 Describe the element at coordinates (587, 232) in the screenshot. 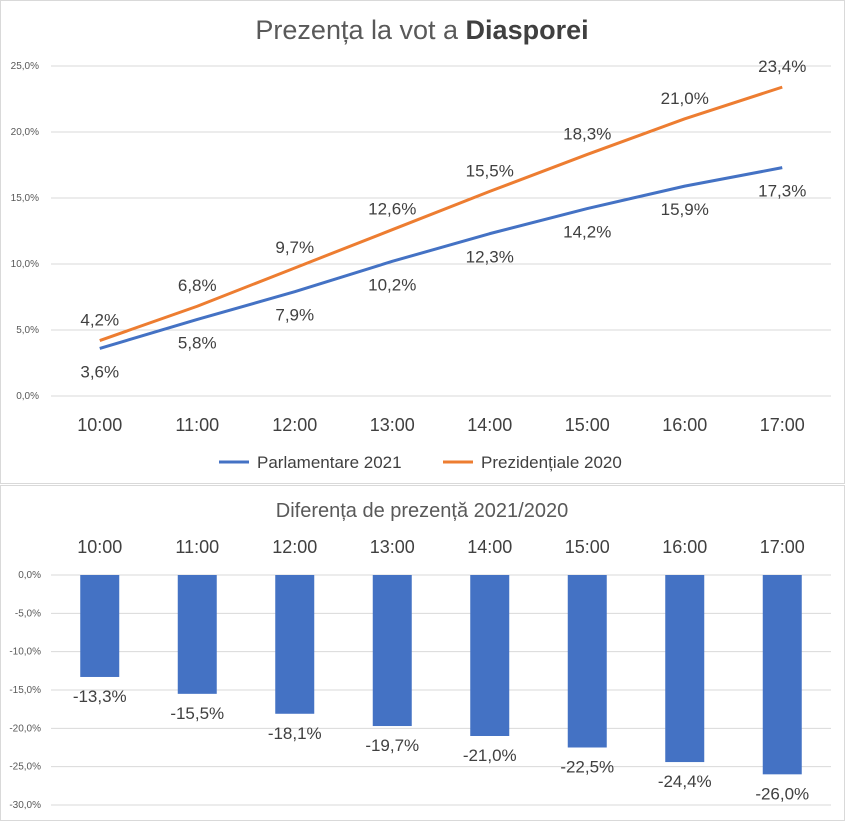

I see `data-label: 14,2%` at that location.